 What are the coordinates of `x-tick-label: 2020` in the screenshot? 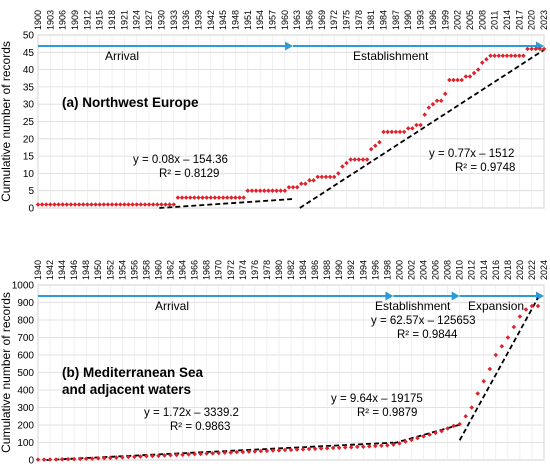 It's located at (532, 20).